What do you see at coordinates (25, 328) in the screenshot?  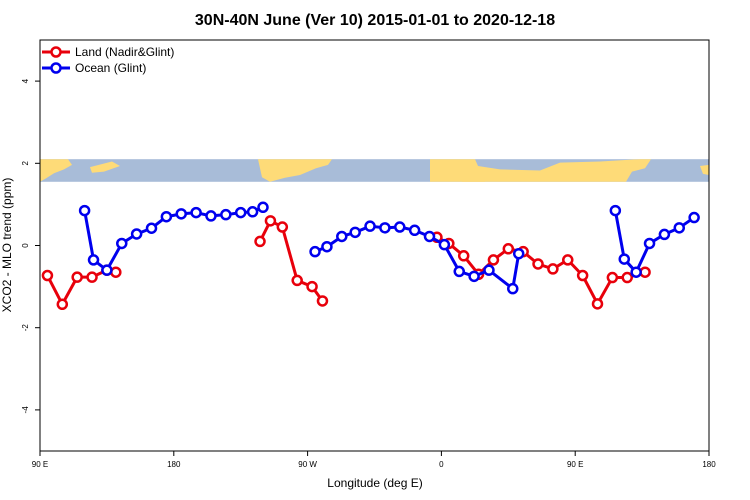 I see `y-tick-label-1: -2` at bounding box center [25, 328].